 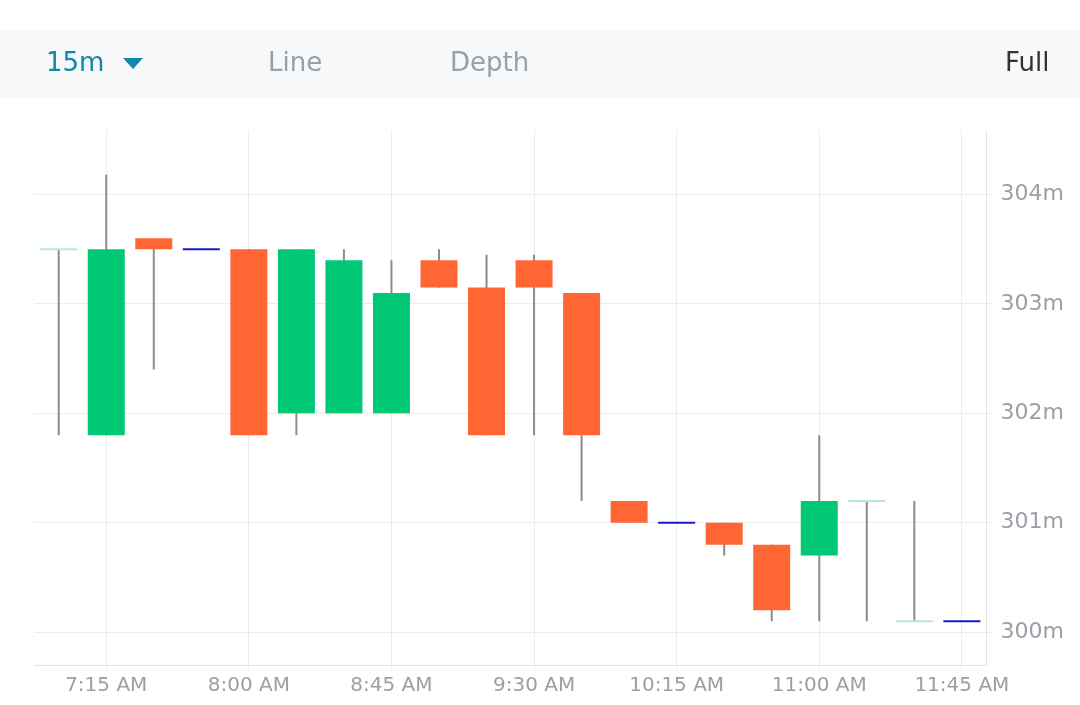 I want to click on y-tick-label: 303m, so click(x=1032, y=302).